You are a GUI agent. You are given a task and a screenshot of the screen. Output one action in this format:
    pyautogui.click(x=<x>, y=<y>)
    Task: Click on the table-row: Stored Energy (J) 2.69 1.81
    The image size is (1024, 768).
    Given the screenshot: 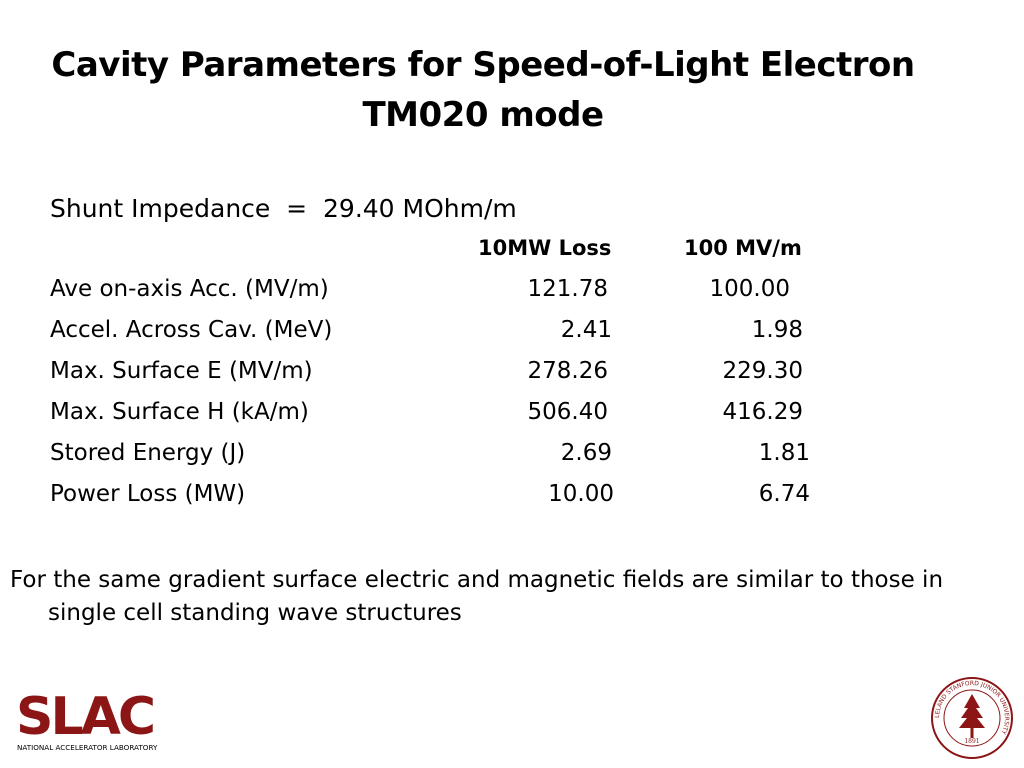 What is the action you would take?
    pyautogui.click(x=512, y=460)
    